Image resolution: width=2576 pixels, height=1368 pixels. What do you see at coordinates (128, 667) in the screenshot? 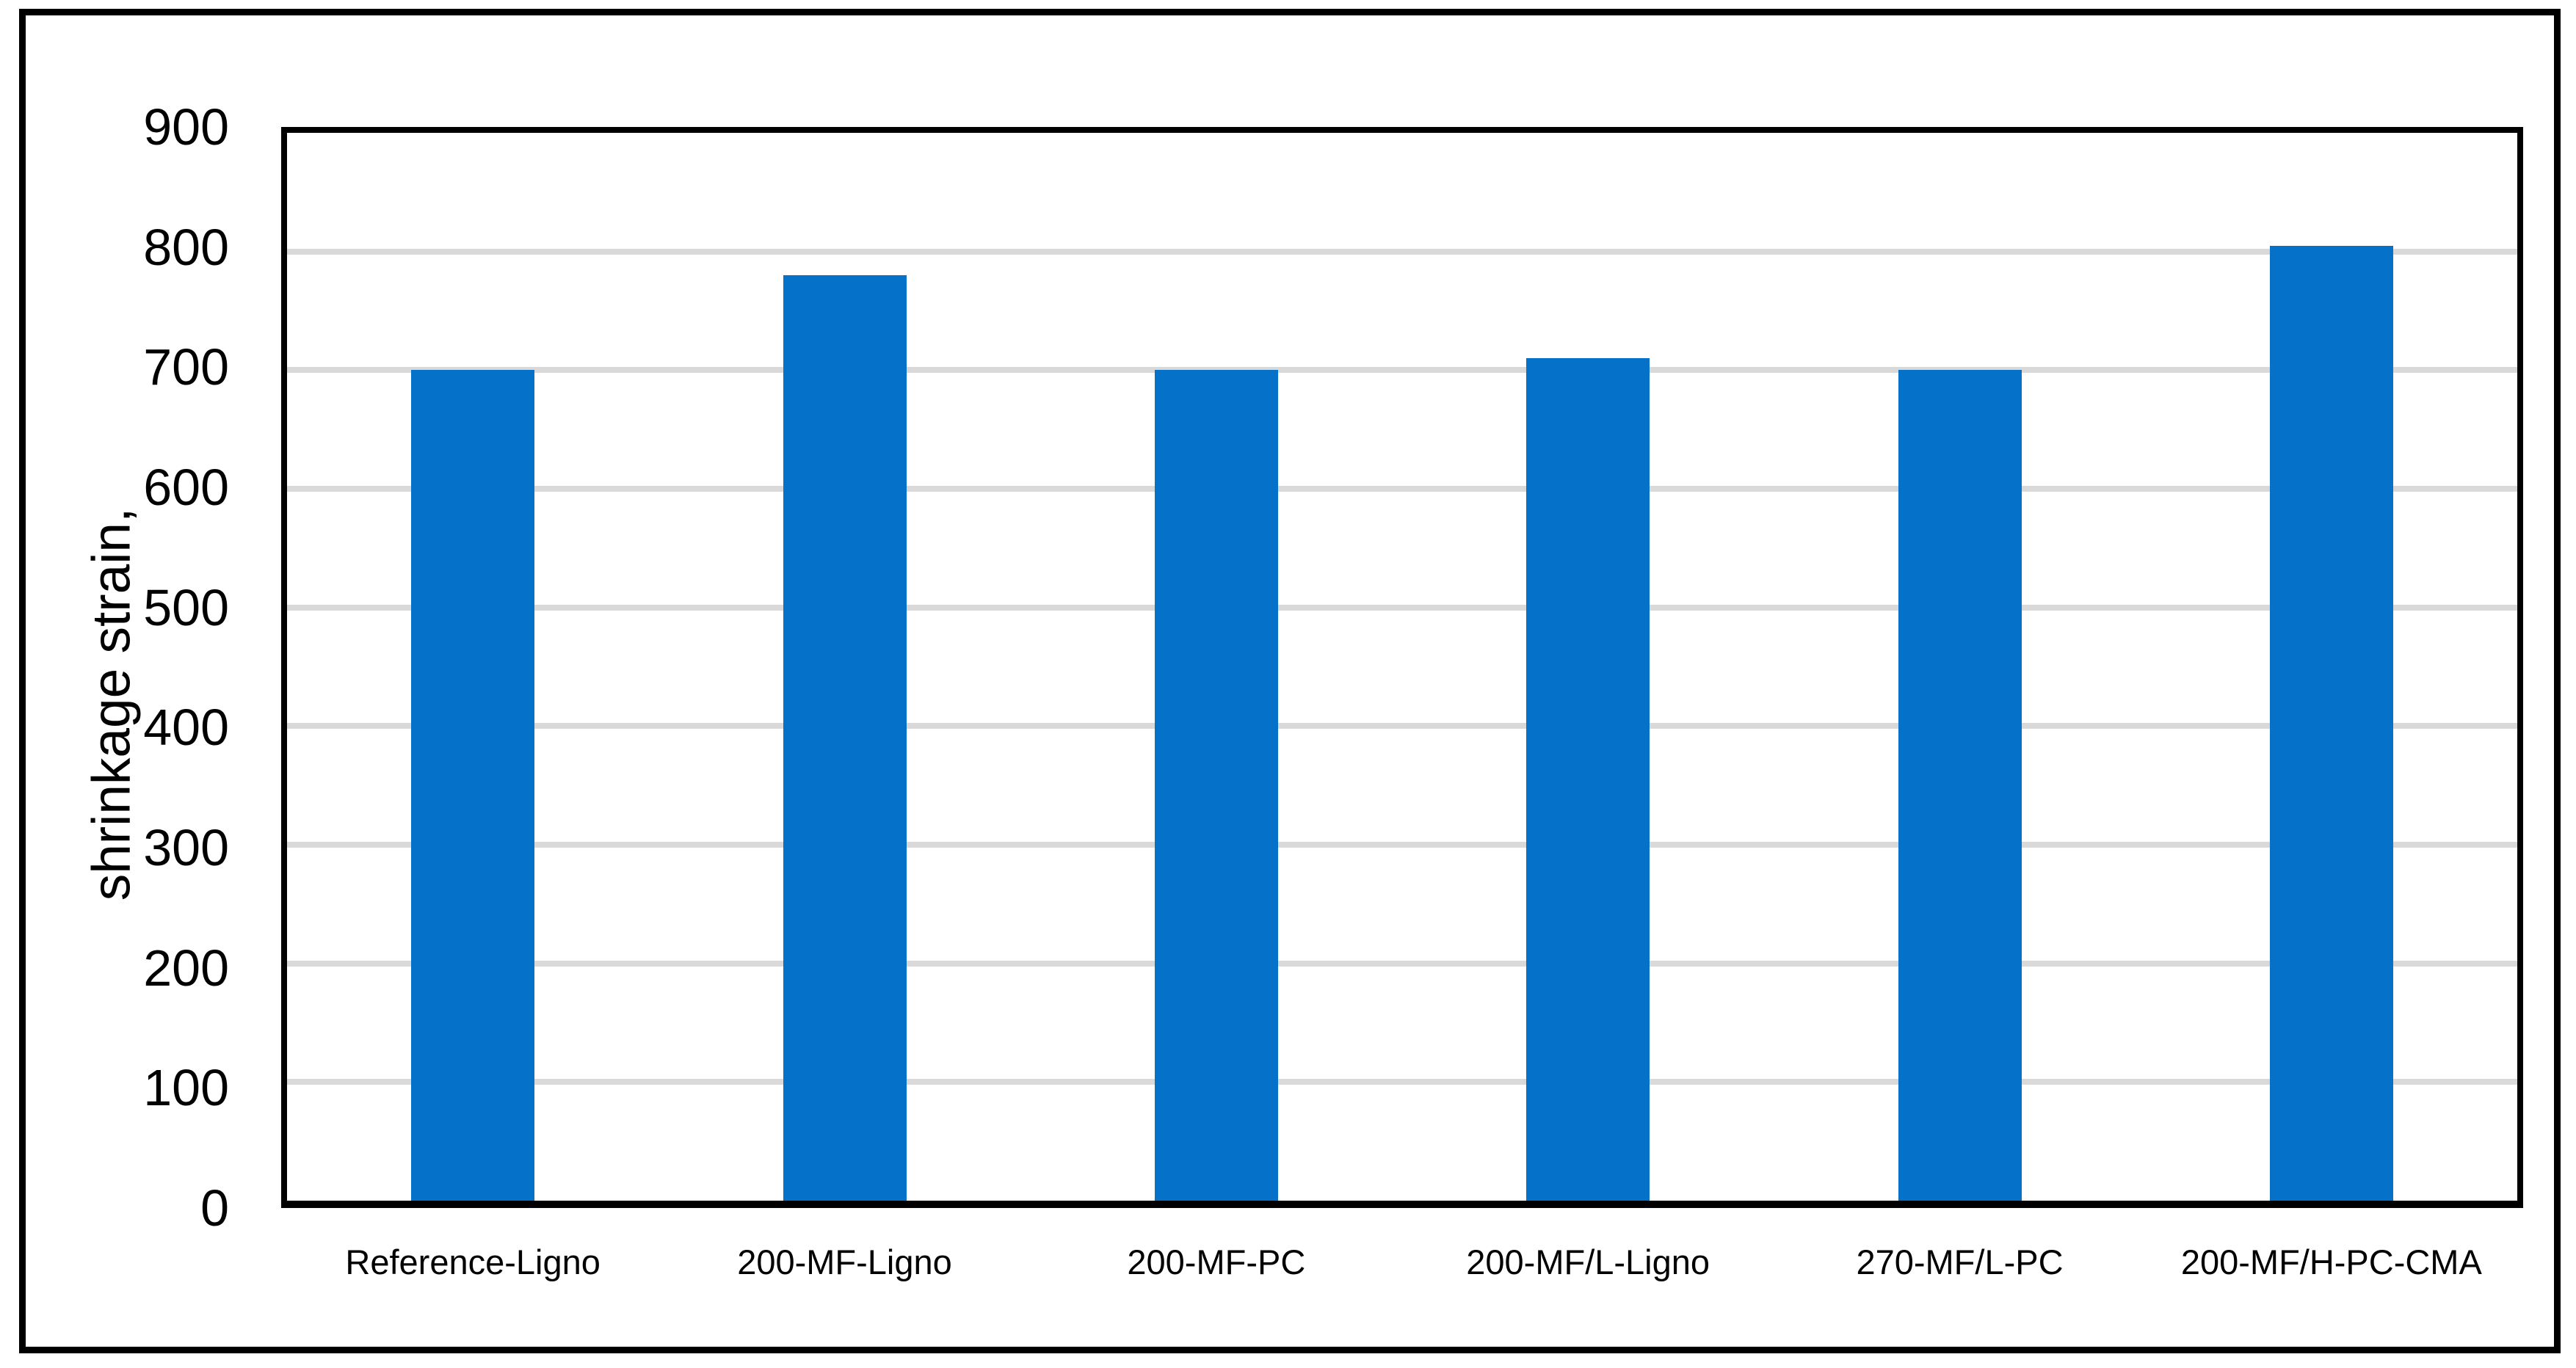
I see `y-axis-tick-labels: 0 100 200 300 400 500 600 700 800 900` at bounding box center [128, 667].